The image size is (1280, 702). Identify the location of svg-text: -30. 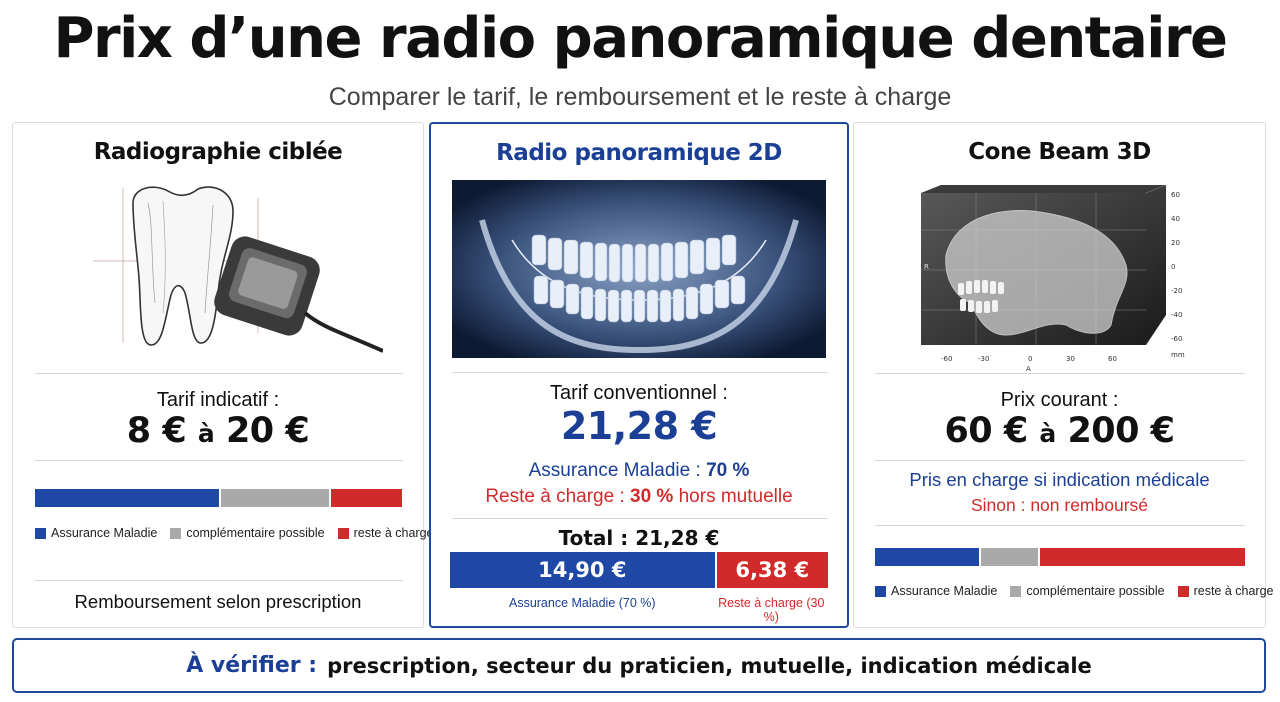
(983, 359).